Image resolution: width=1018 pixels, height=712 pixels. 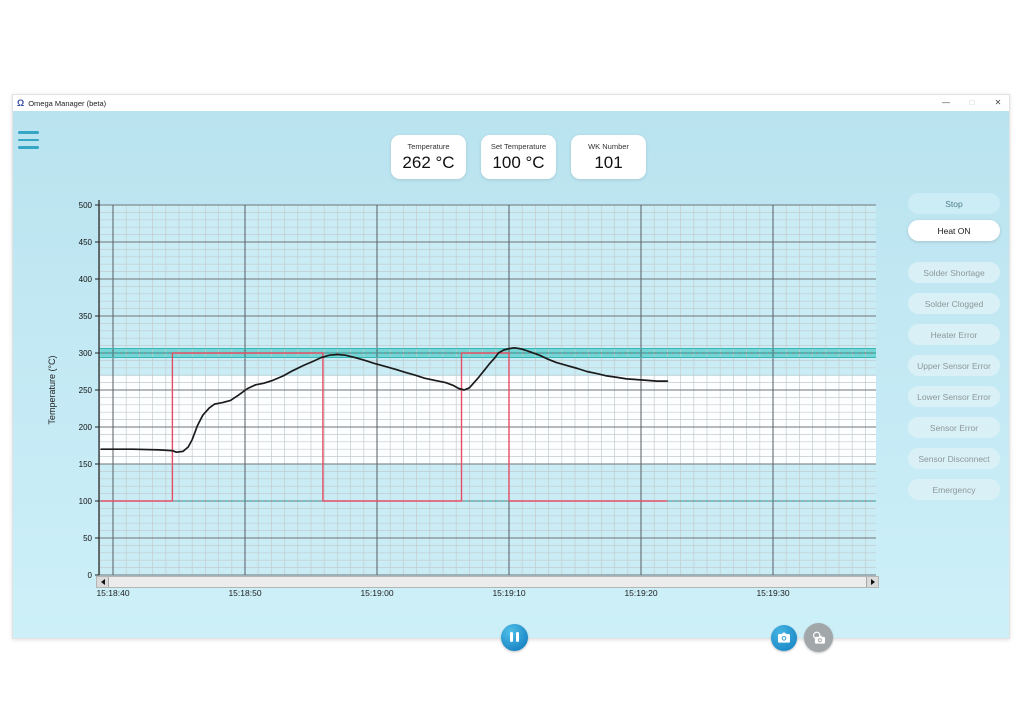 What do you see at coordinates (86, 390) in the screenshot?
I see `svg-text: 250` at bounding box center [86, 390].